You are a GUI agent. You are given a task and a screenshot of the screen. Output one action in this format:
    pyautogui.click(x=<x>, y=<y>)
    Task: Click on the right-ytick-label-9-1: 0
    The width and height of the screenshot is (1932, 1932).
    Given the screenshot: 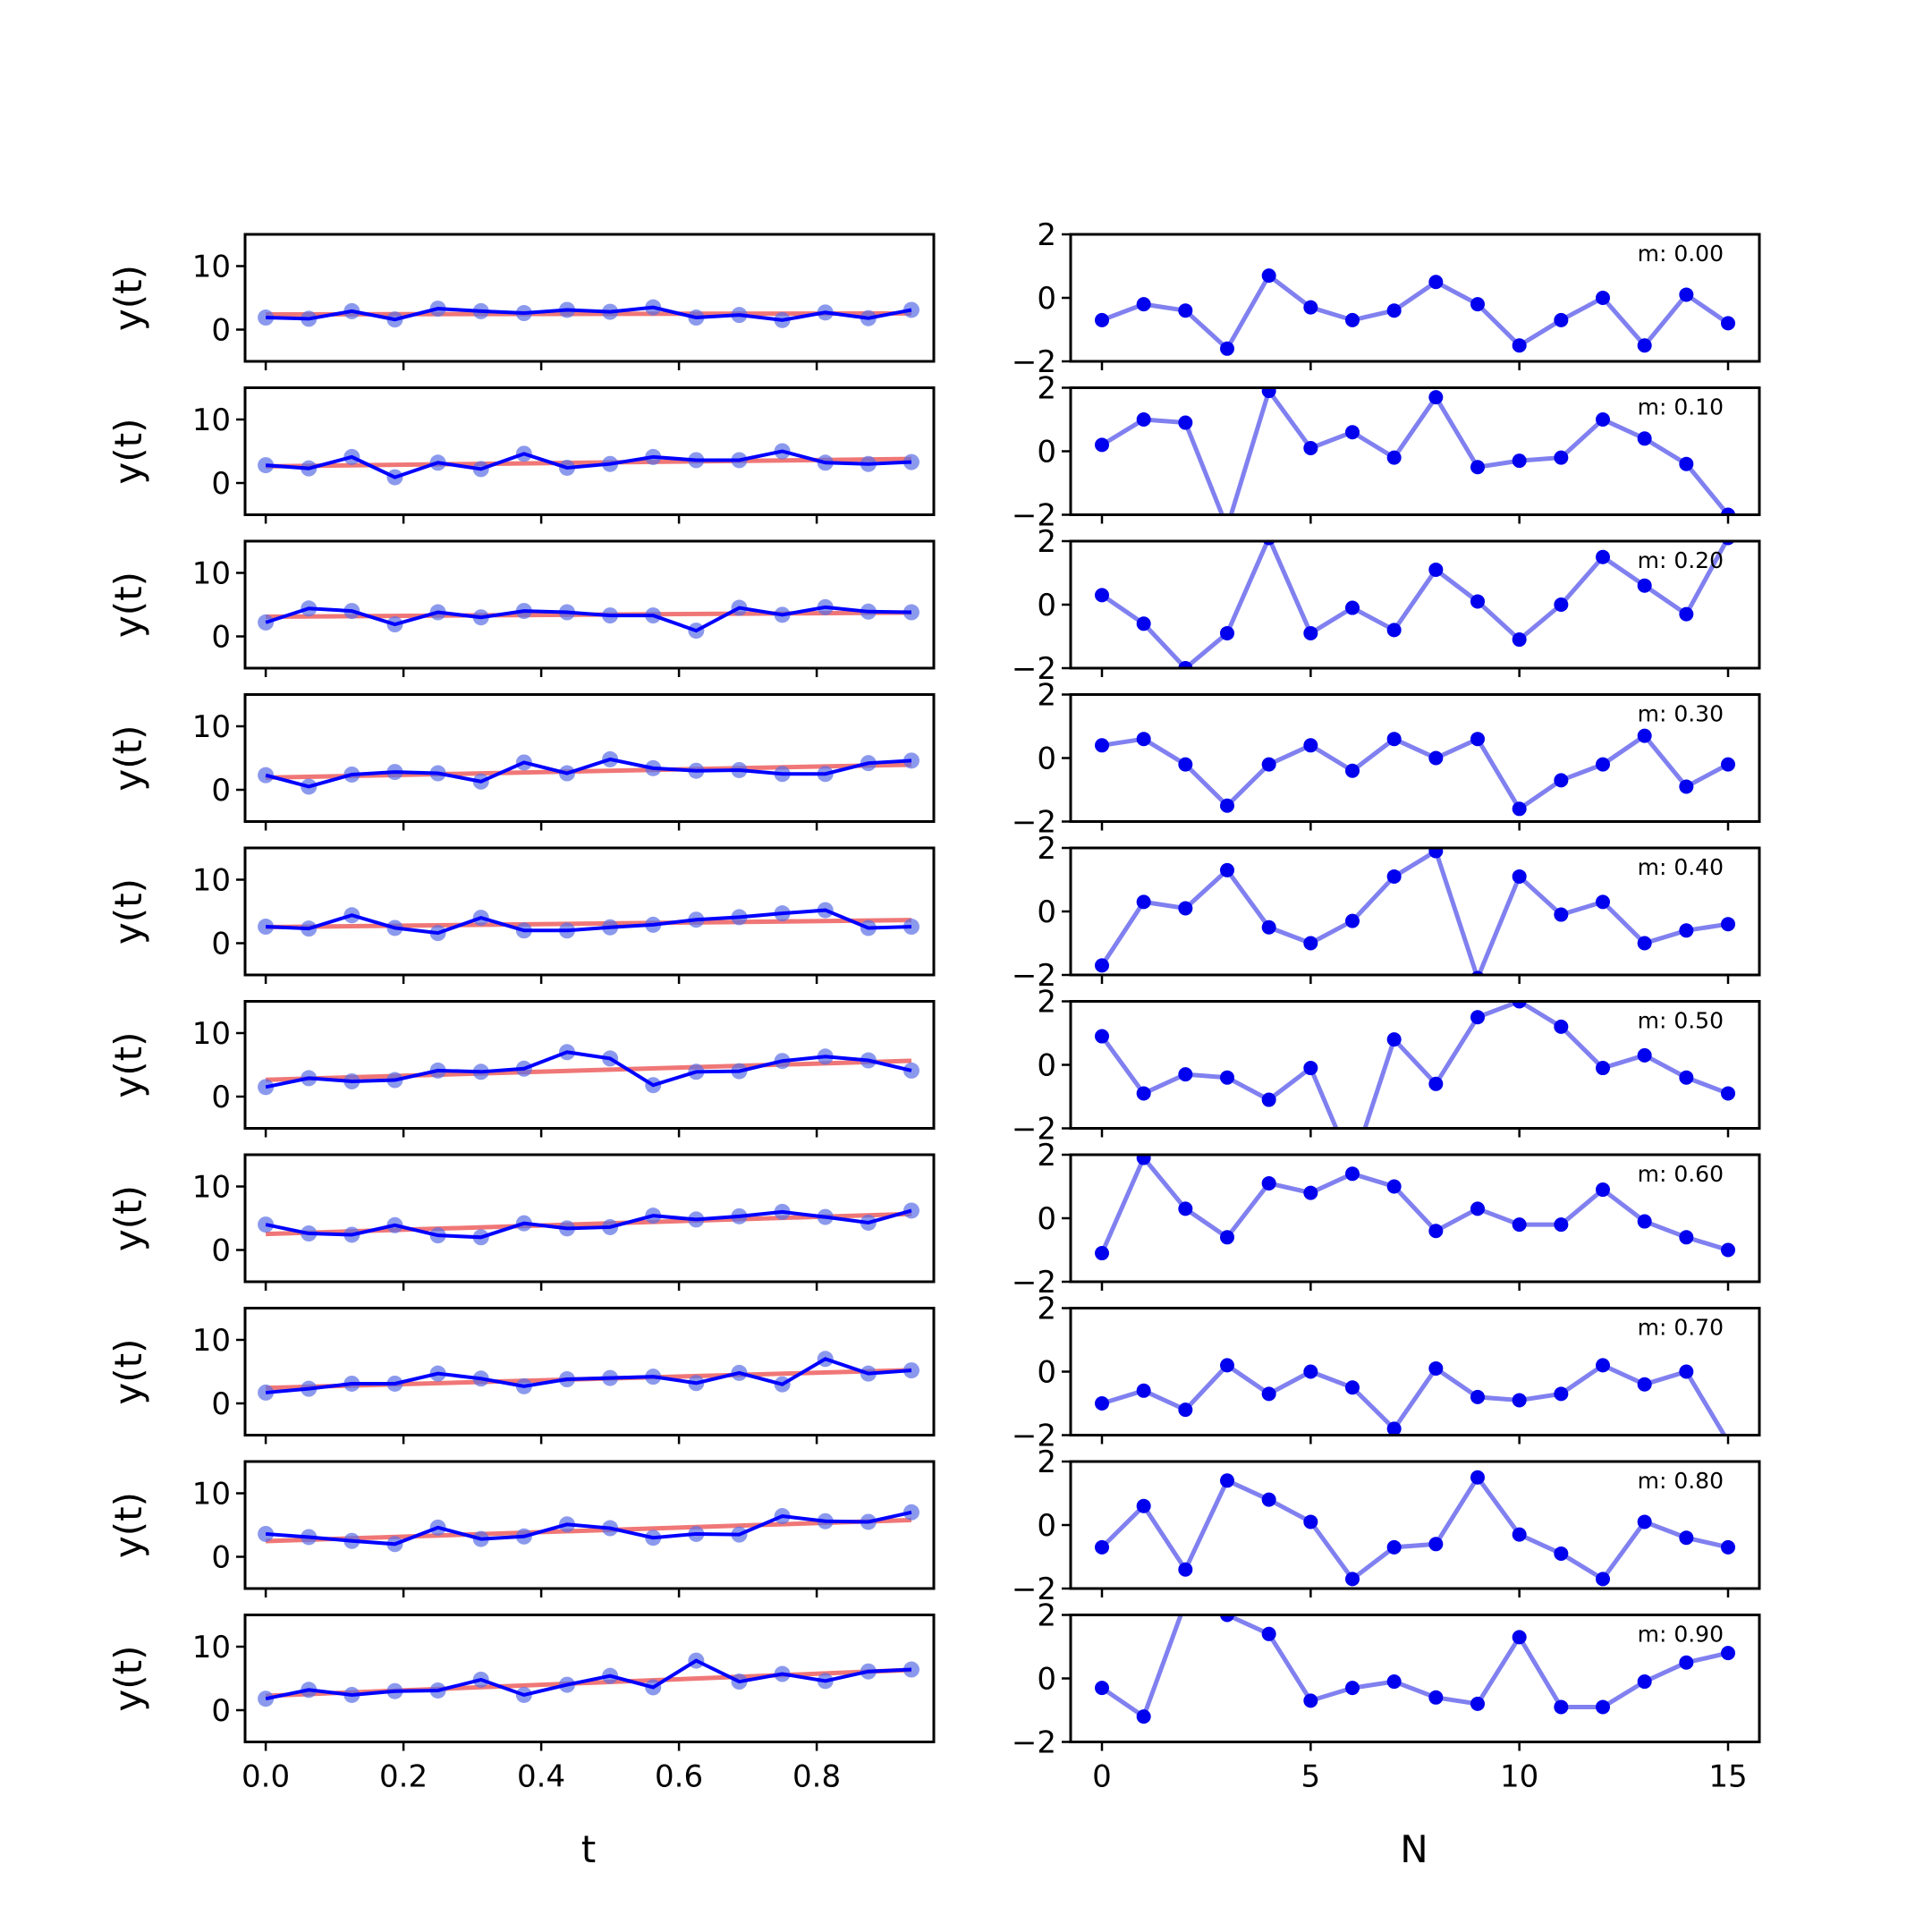 What is the action you would take?
    pyautogui.click(x=1046, y=1680)
    